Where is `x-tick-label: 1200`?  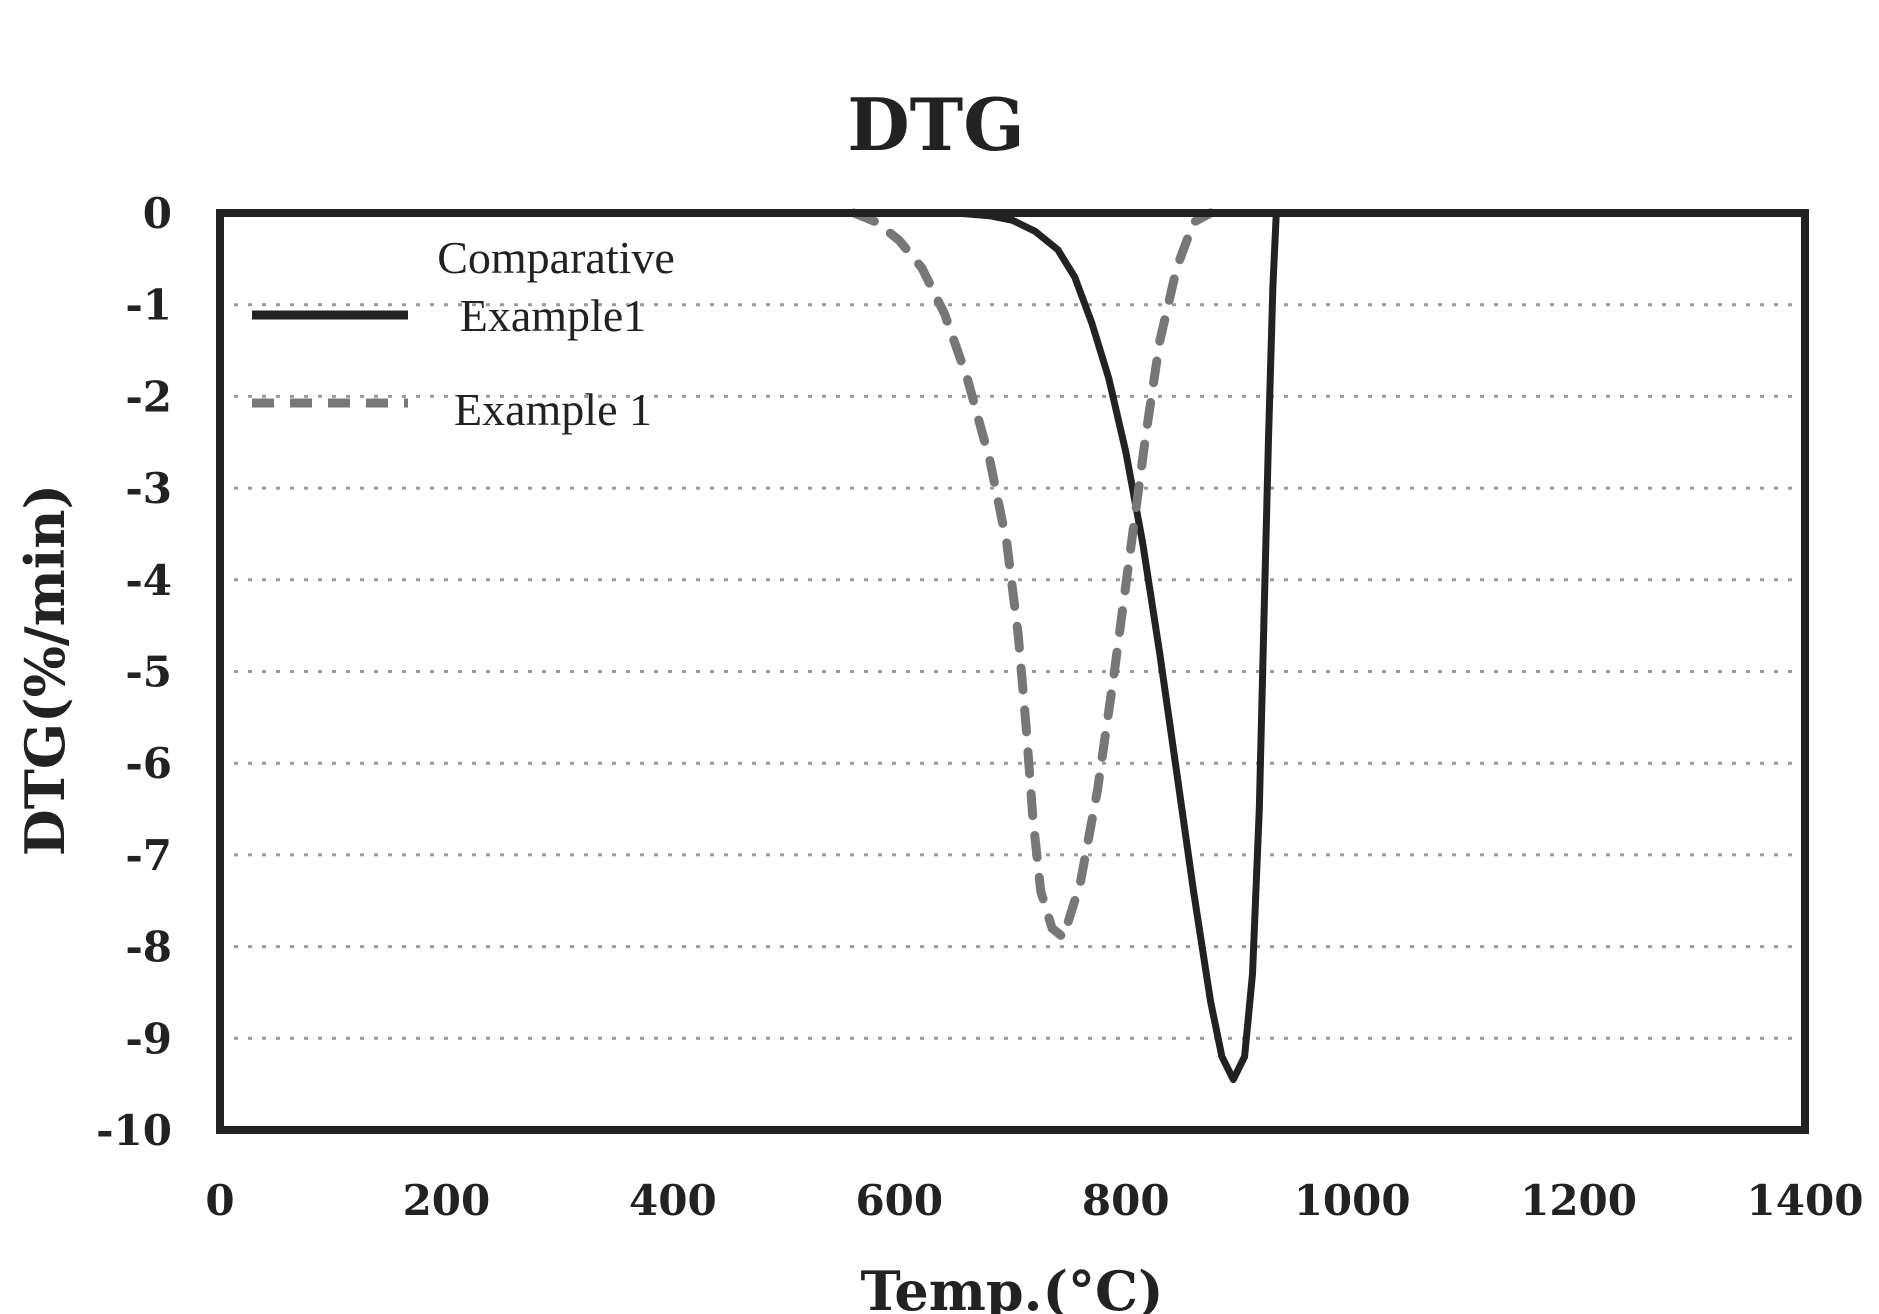 x-tick-label: 1200 is located at coordinates (1578, 1200).